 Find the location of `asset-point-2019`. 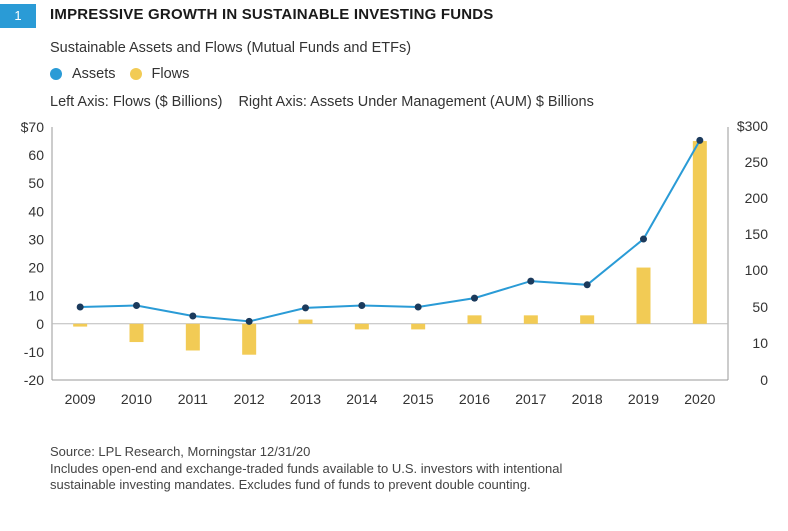

asset-point-2019 is located at coordinates (643, 239).